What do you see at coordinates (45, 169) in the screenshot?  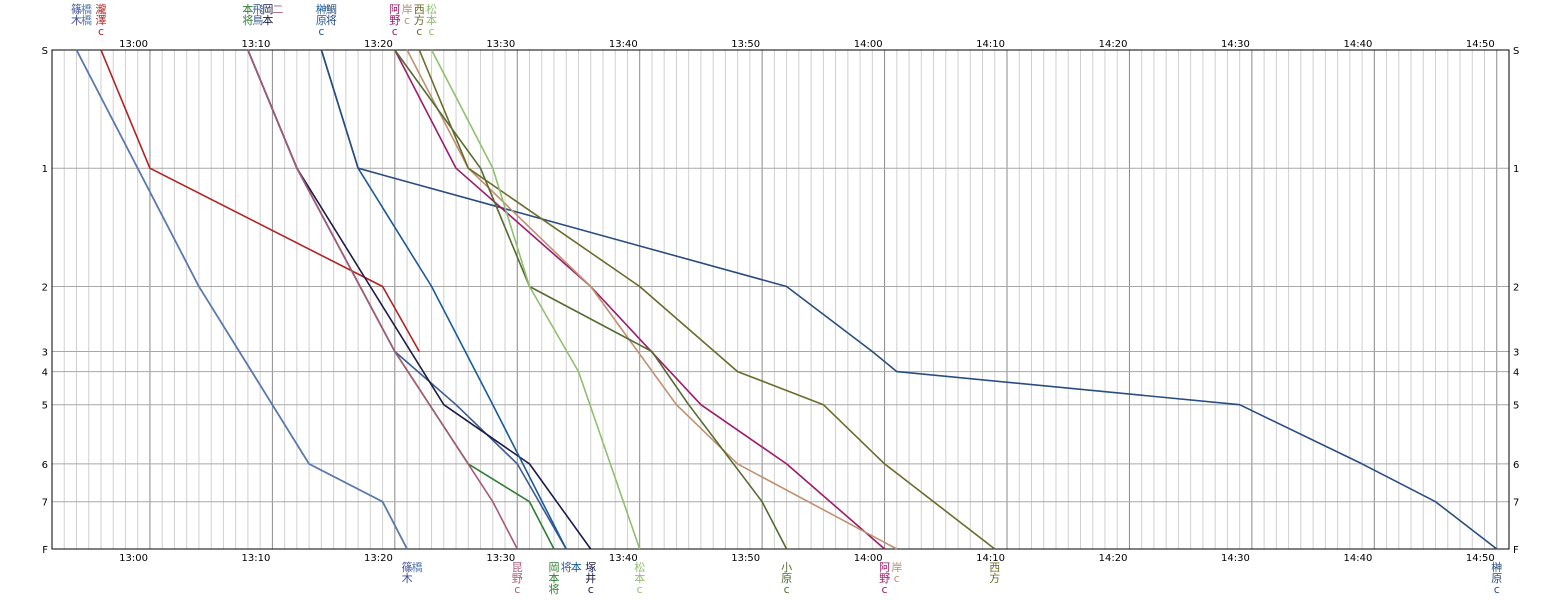 I see `y-label-left: 1` at bounding box center [45, 169].